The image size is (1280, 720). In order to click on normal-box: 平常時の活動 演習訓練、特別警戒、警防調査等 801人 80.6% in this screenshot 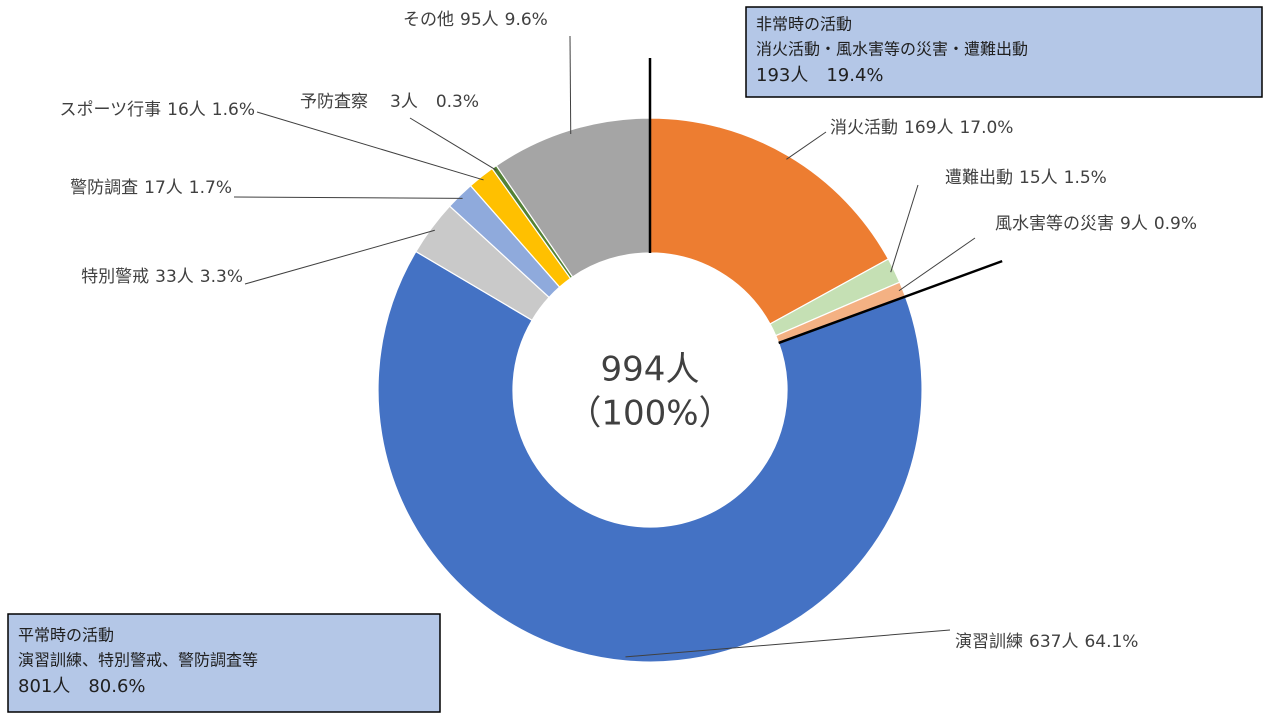, I will do `click(224, 663)`.